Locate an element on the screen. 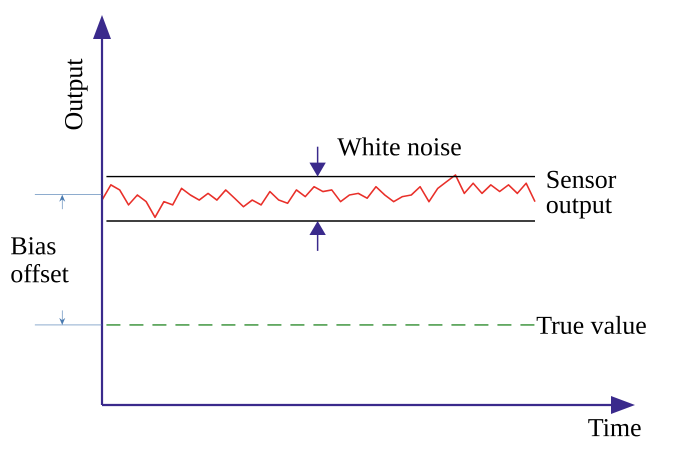 This screenshot has width=686, height=450. ref-line-label: True value is located at coordinates (591, 325).